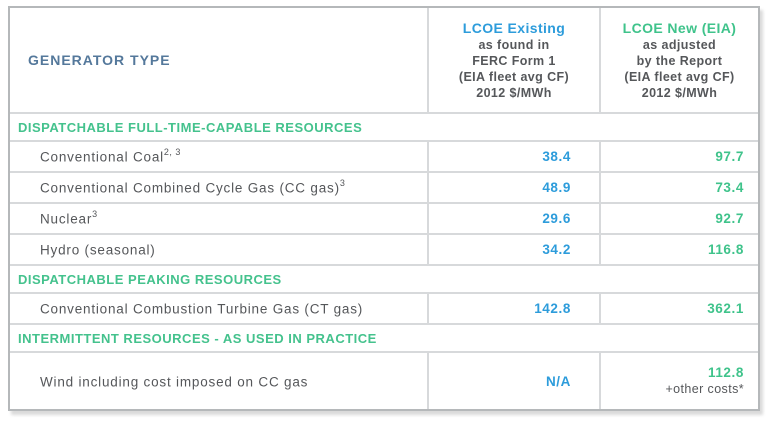  What do you see at coordinates (552, 308) in the screenshot?
I see `lcoe-existing-value: 142.8` at bounding box center [552, 308].